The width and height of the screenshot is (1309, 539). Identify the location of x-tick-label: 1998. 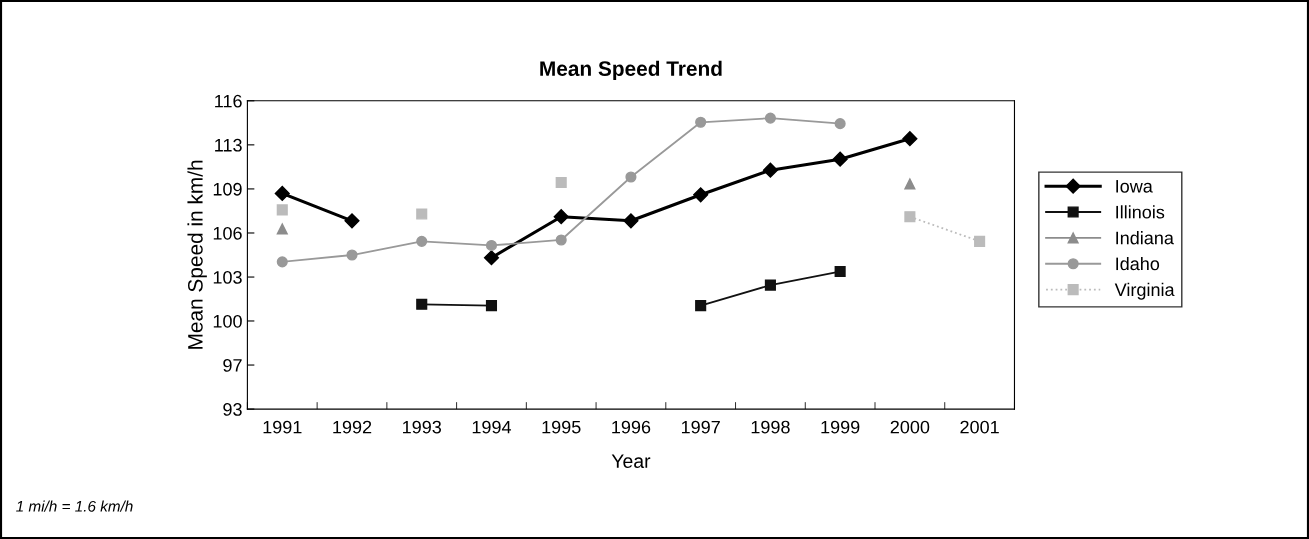
(770, 427).